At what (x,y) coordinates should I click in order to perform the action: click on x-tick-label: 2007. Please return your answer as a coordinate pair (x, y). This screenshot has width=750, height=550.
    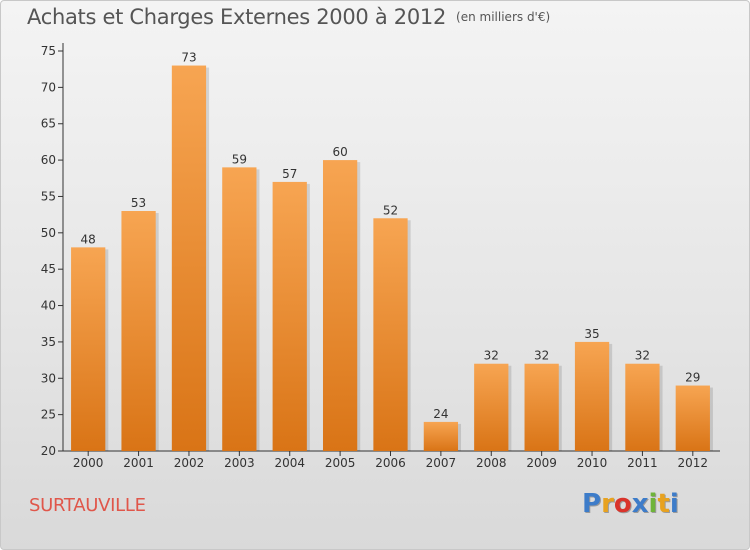
    Looking at the image, I should click on (441, 463).